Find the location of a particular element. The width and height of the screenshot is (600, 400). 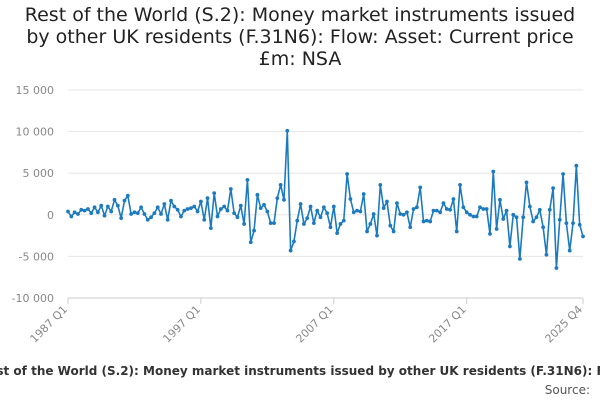

x-axis-ticks: 1987 Q1 1997 Q1 2007 Q1 2017 Q1 2025 Q4 is located at coordinates (306, 321).